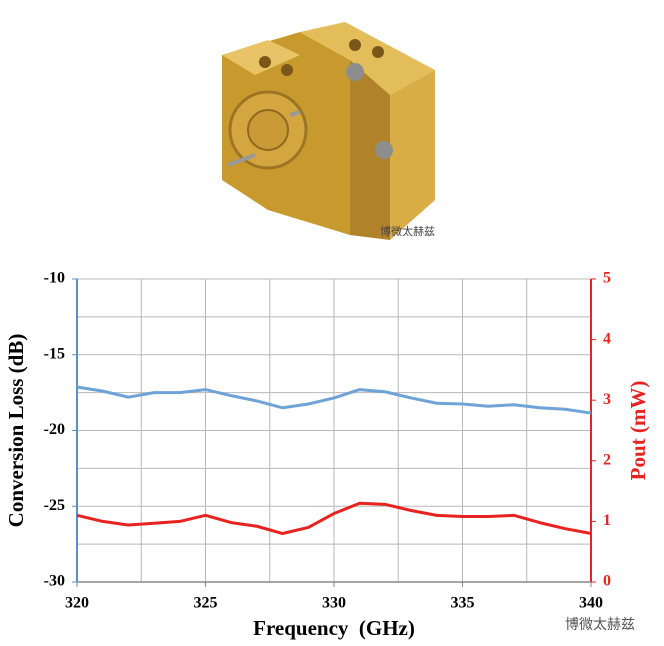 The image size is (664, 646). Describe the element at coordinates (607, 338) in the screenshot. I see `y2-tick-label: 4` at that location.